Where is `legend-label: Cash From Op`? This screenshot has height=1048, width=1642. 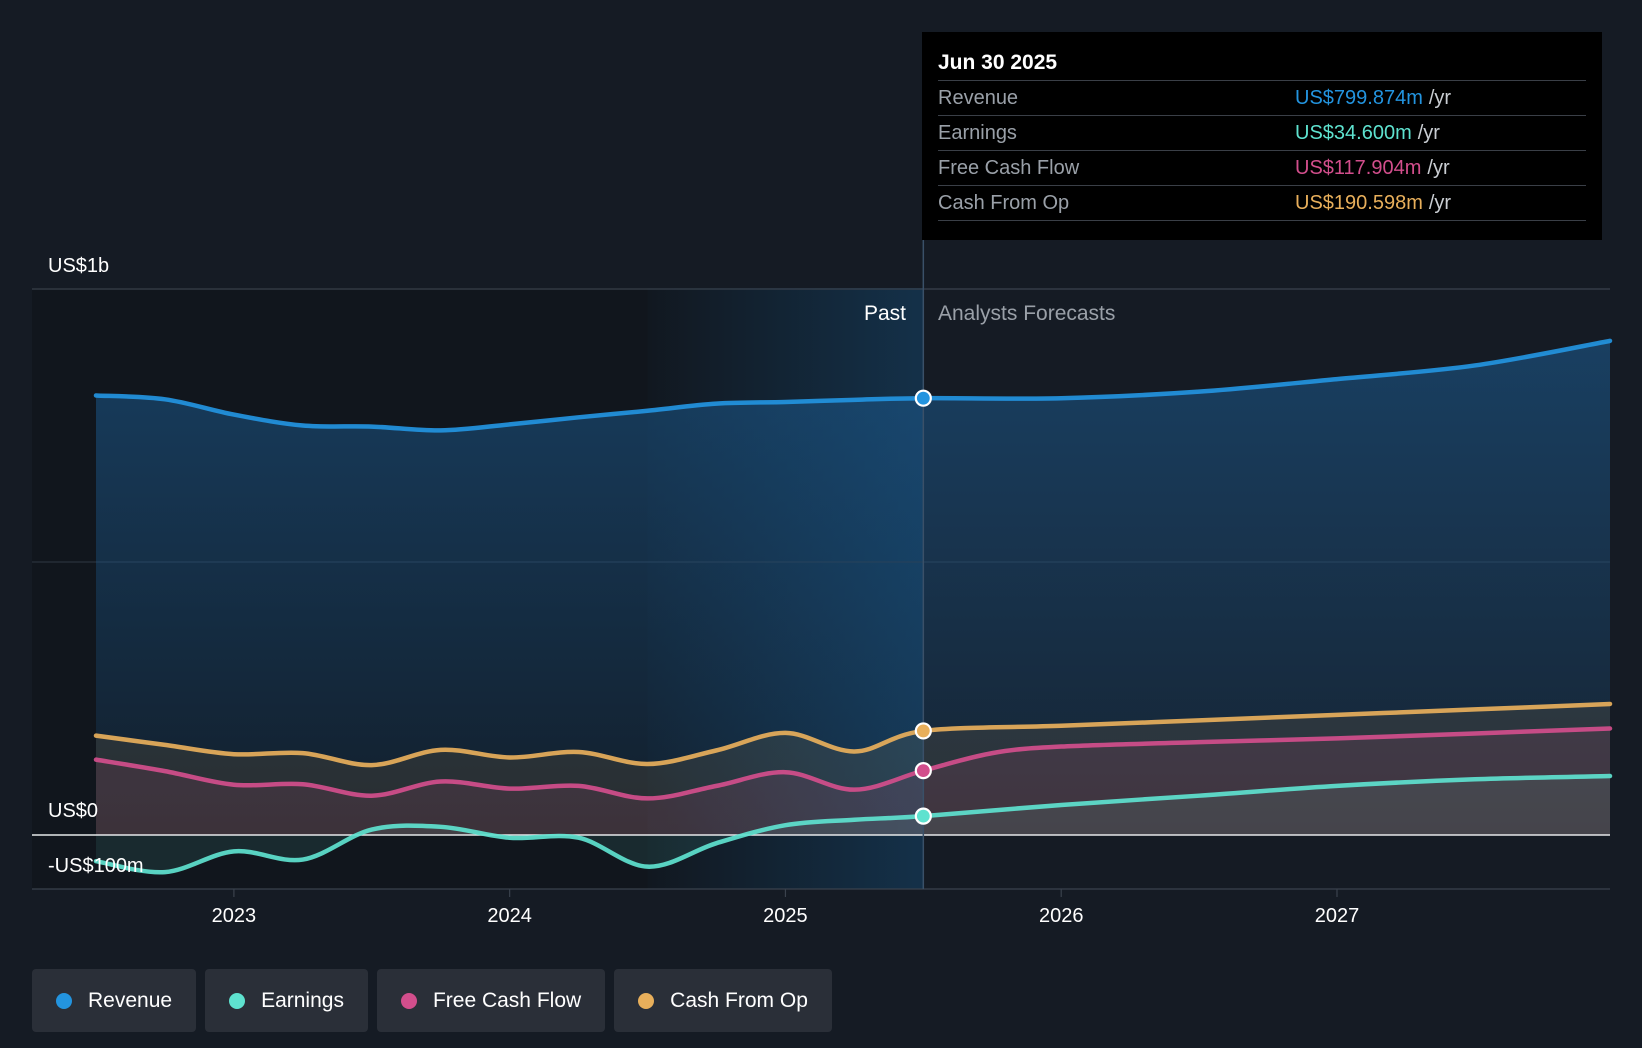 legend-label: Cash From Op is located at coordinates (739, 1000).